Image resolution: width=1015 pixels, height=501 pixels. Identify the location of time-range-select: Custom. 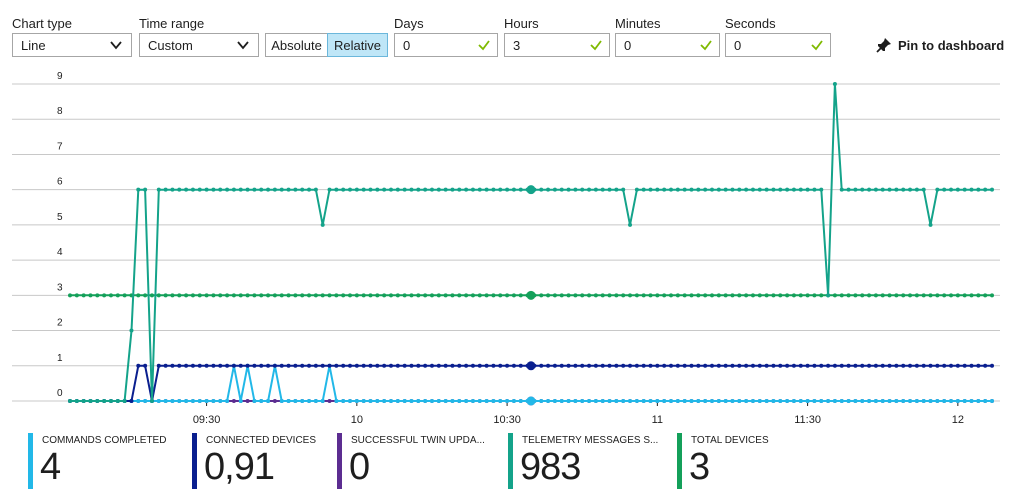
(199, 45).